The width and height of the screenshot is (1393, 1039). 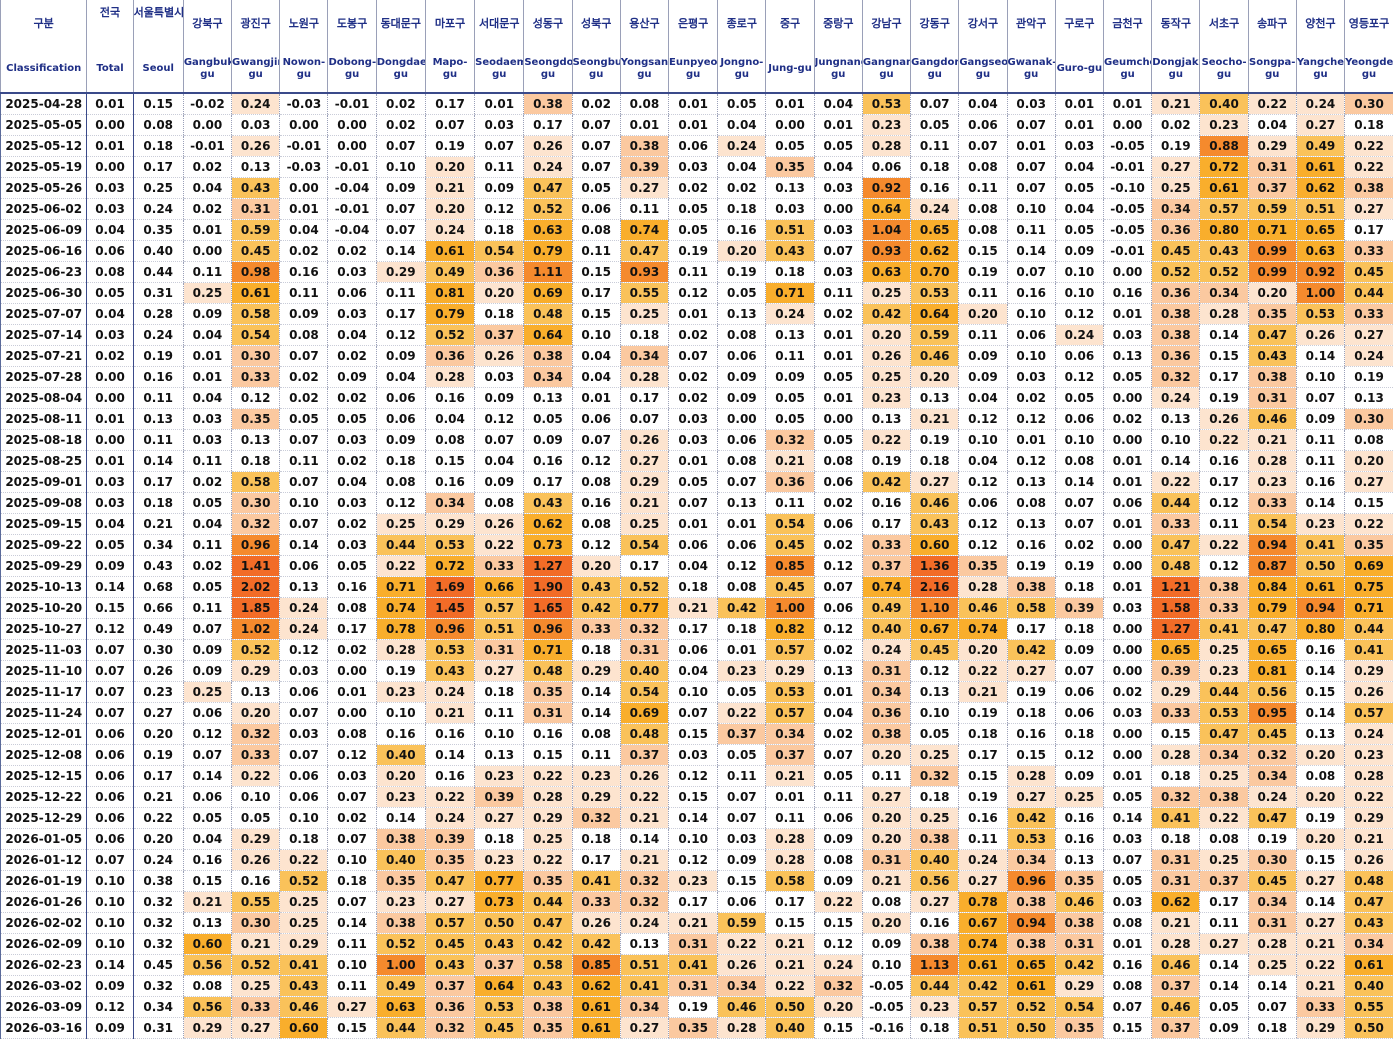 I want to click on seoul-value-cell: 0.11, so click(x=158, y=440).